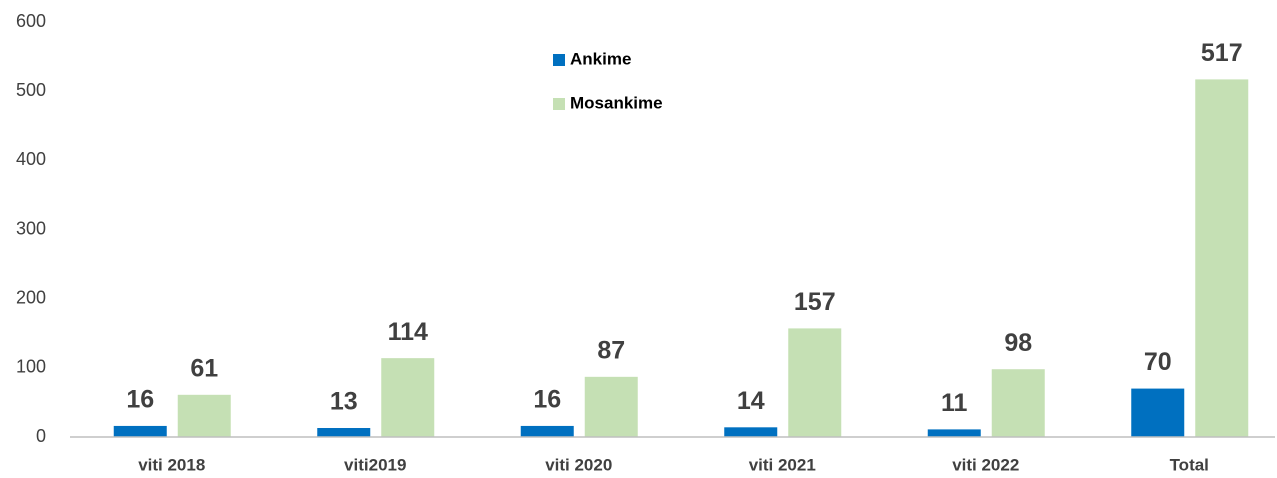 The height and width of the screenshot is (478, 1277). Describe the element at coordinates (41, 436) in the screenshot. I see `y-tick-label: 0` at that location.